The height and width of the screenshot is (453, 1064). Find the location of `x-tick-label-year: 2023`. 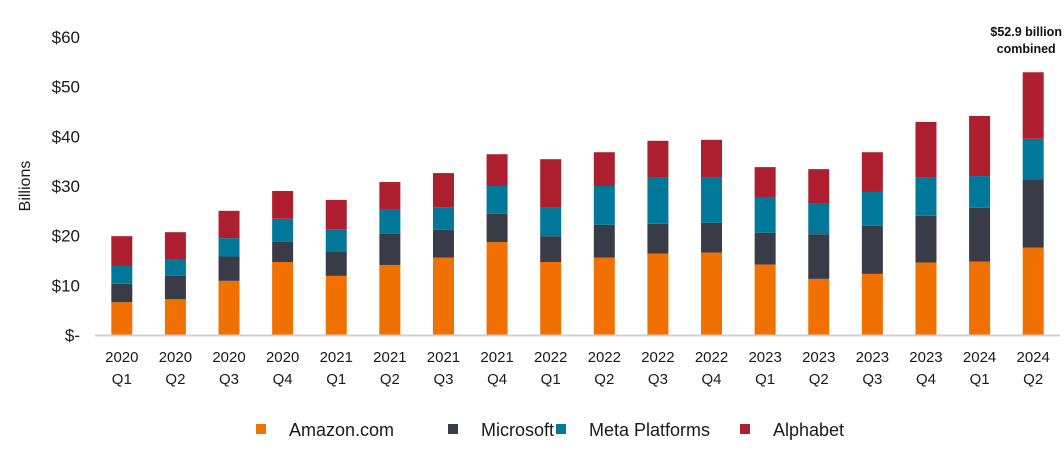

x-tick-label-year: 2023 is located at coordinates (872, 357).